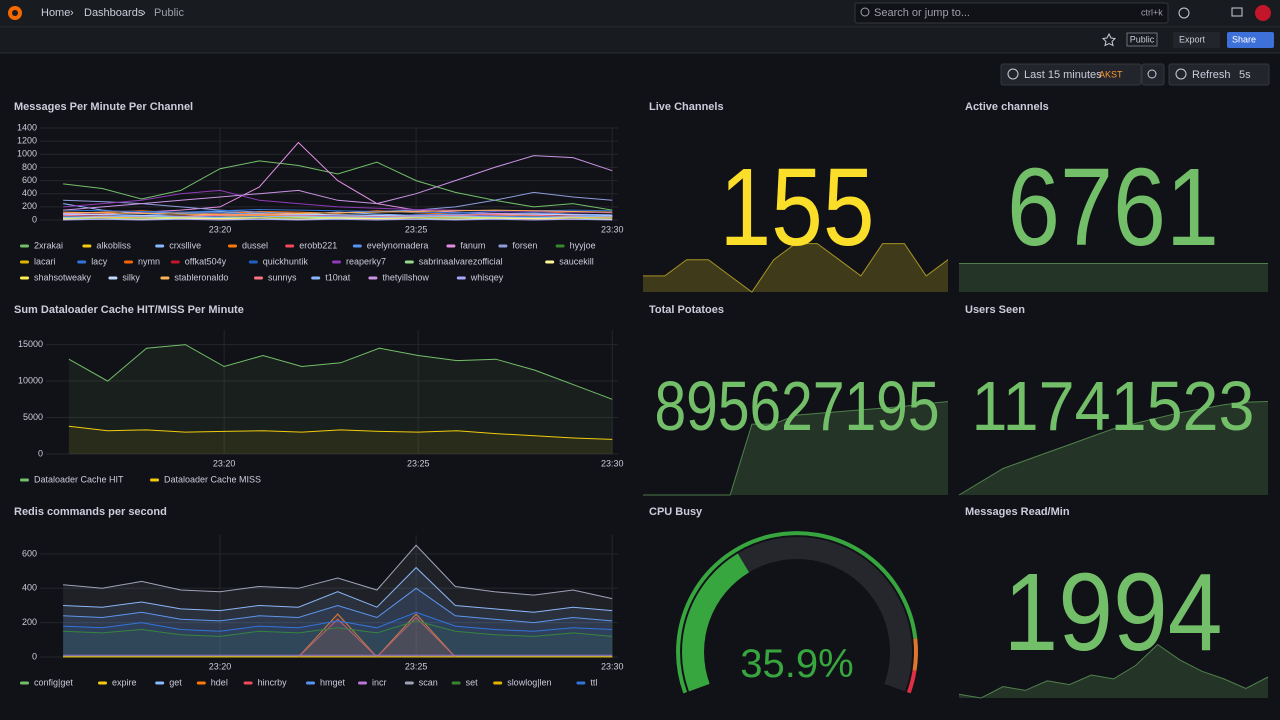 The height and width of the screenshot is (720, 1280). What do you see at coordinates (131, 277) in the screenshot?
I see `legend-label: silky` at bounding box center [131, 277].